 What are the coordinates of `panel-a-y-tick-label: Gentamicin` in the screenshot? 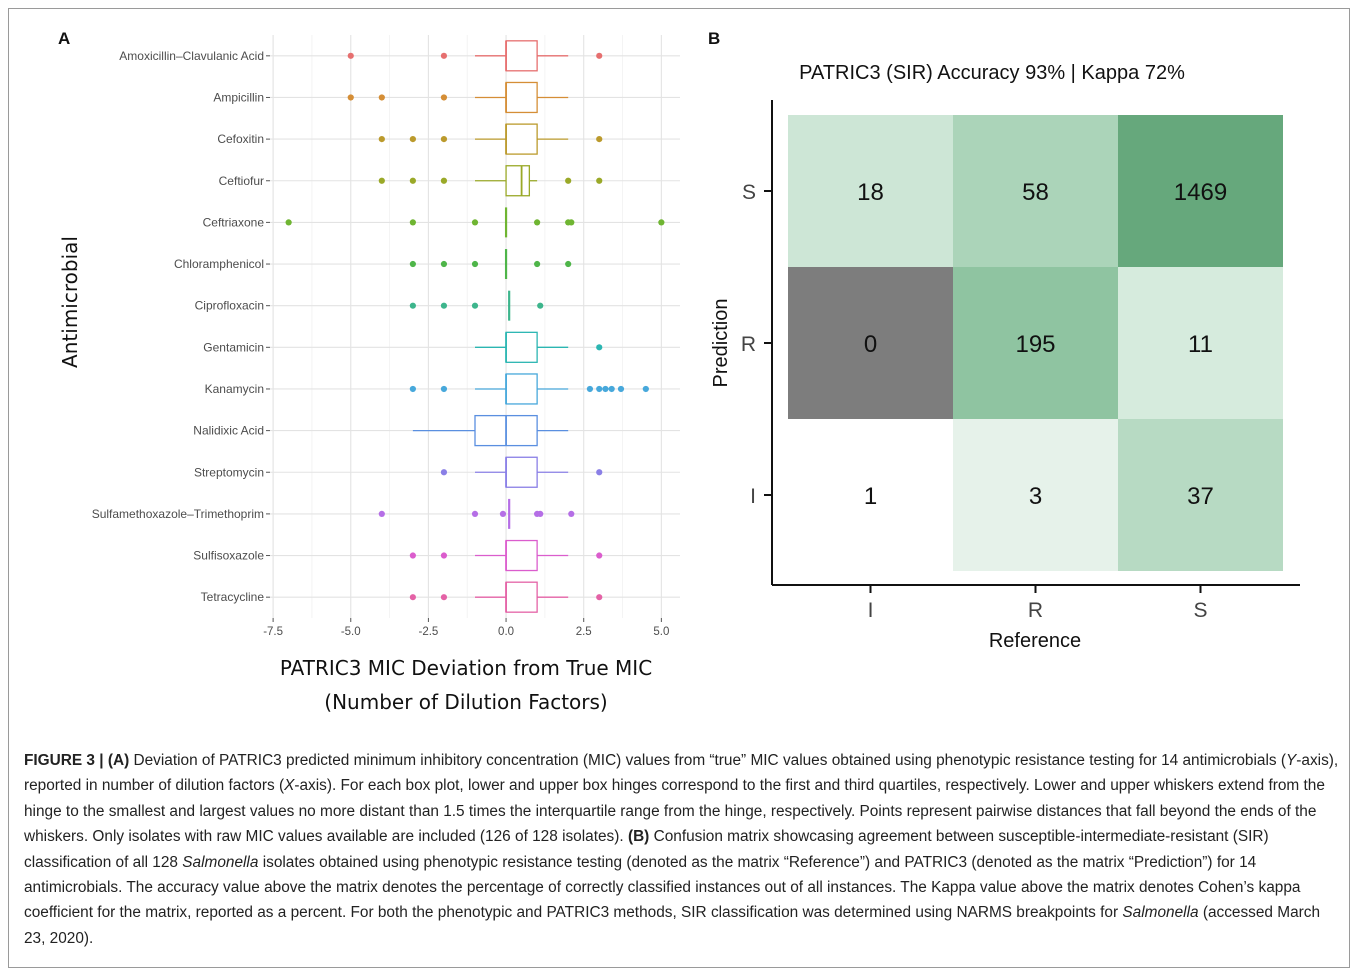 It's located at (233, 347).